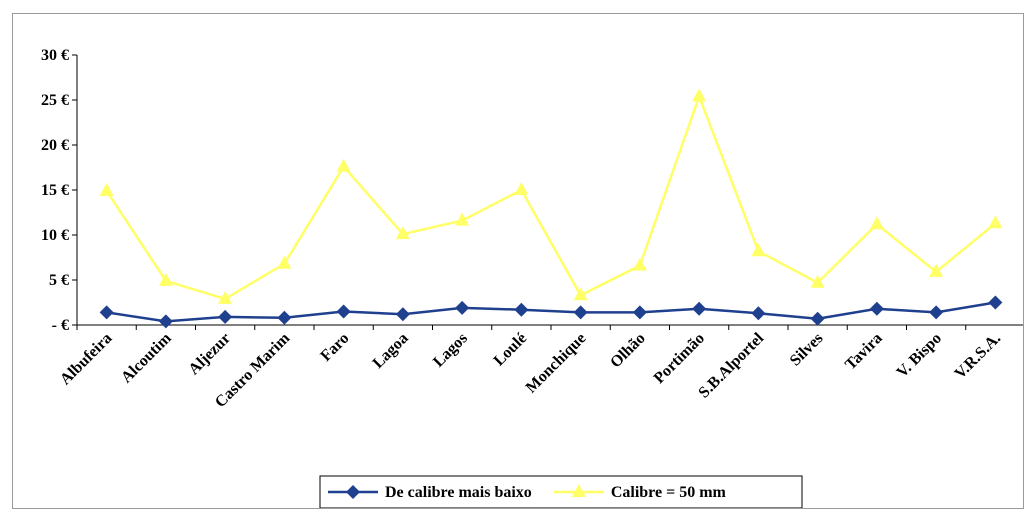 The image size is (1036, 515). What do you see at coordinates (55, 235) in the screenshot?
I see `y-tick-label: 10 €` at bounding box center [55, 235].